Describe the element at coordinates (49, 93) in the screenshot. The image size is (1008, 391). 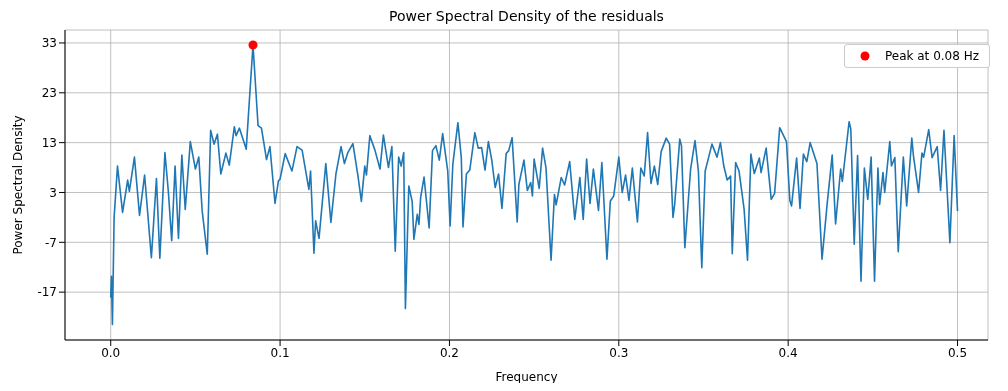
I see `y-tick-label: 23` at that location.